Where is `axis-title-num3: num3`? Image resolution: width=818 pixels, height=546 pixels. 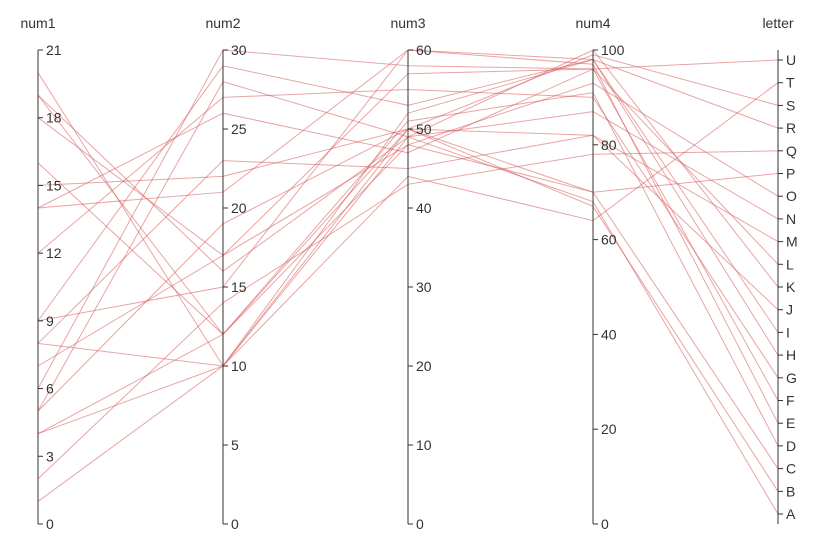
axis-title-num3: num3 is located at coordinates (407, 23).